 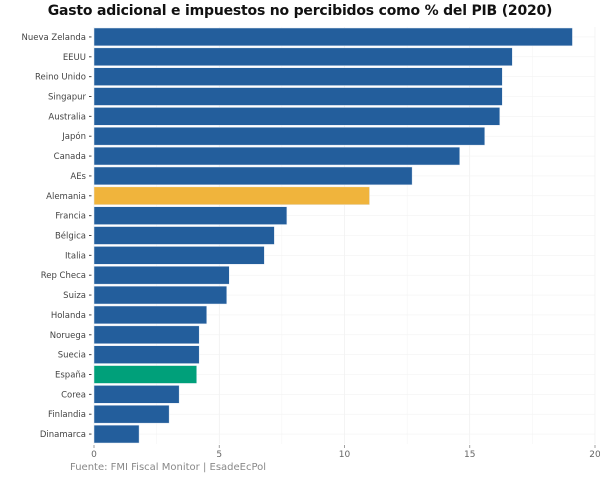 What do you see at coordinates (70, 217) in the screenshot?
I see `category-label: Francia` at bounding box center [70, 217].